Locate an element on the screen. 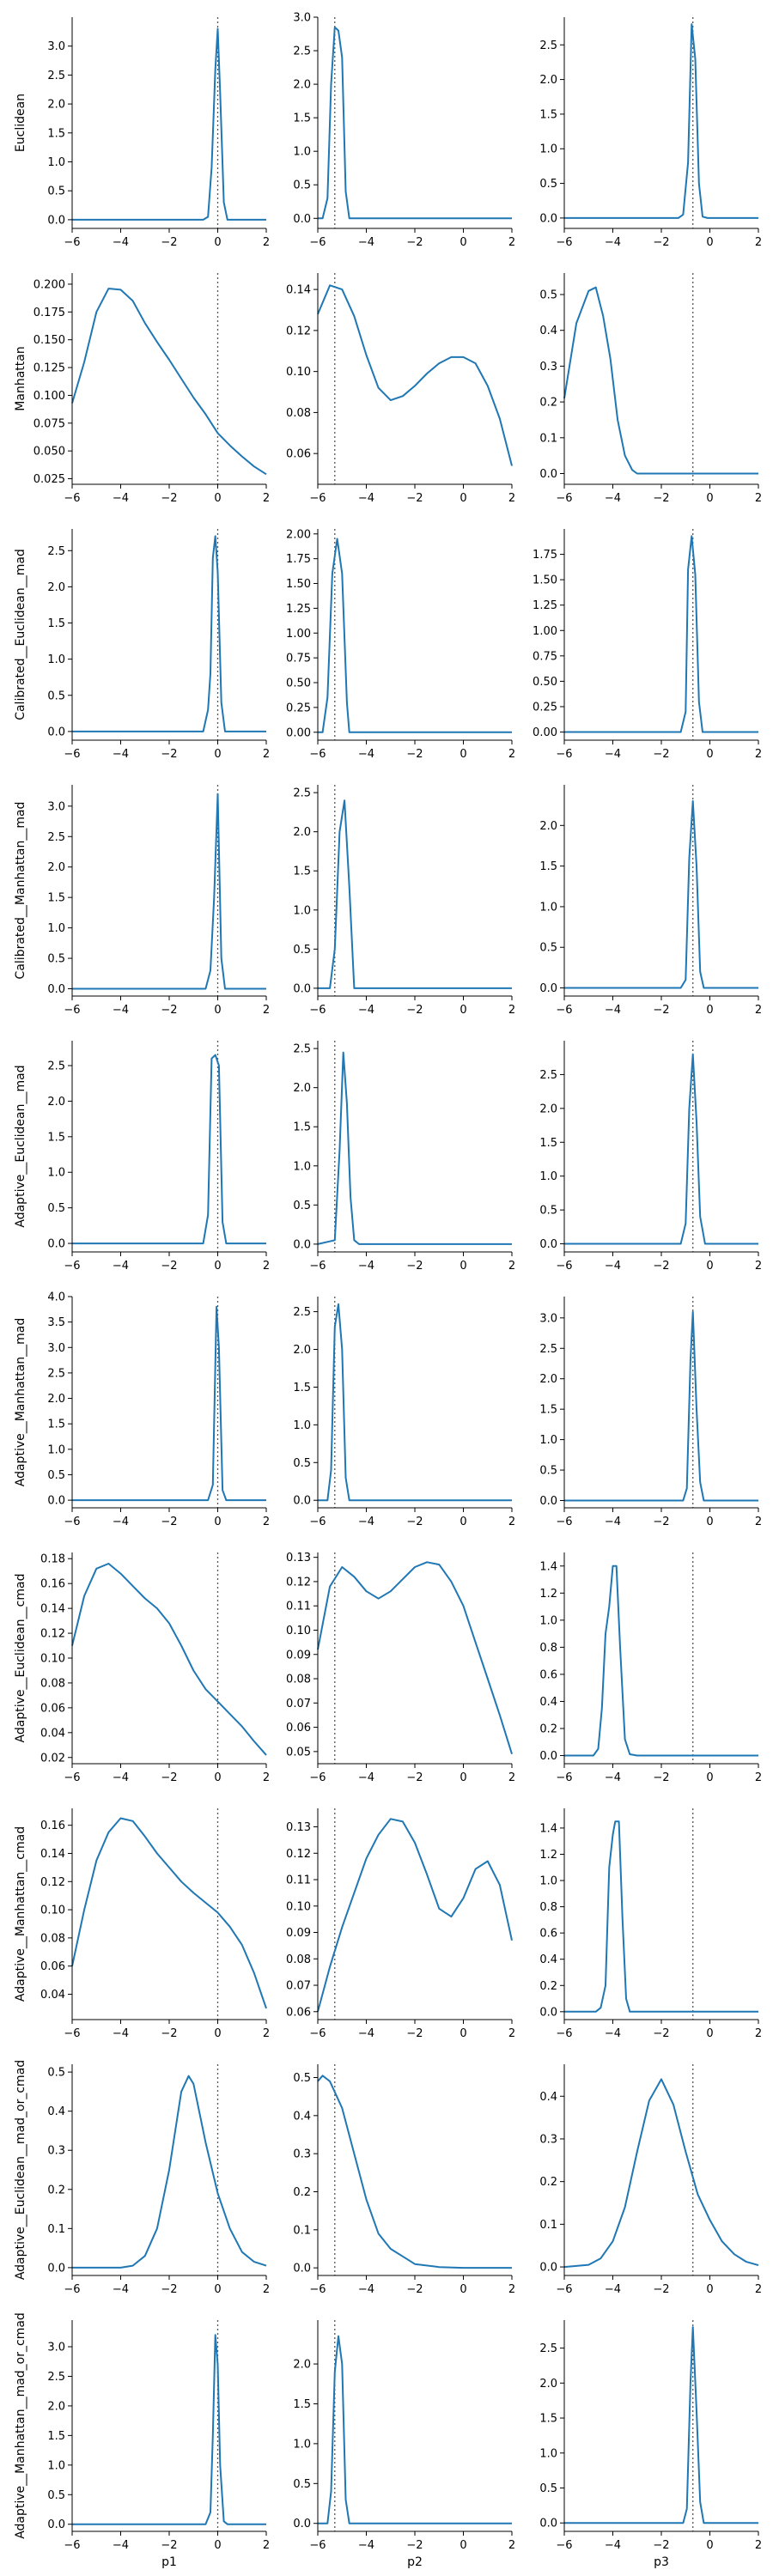 The image size is (773, 2576). y-tick-label: 2.00 is located at coordinates (298, 534).